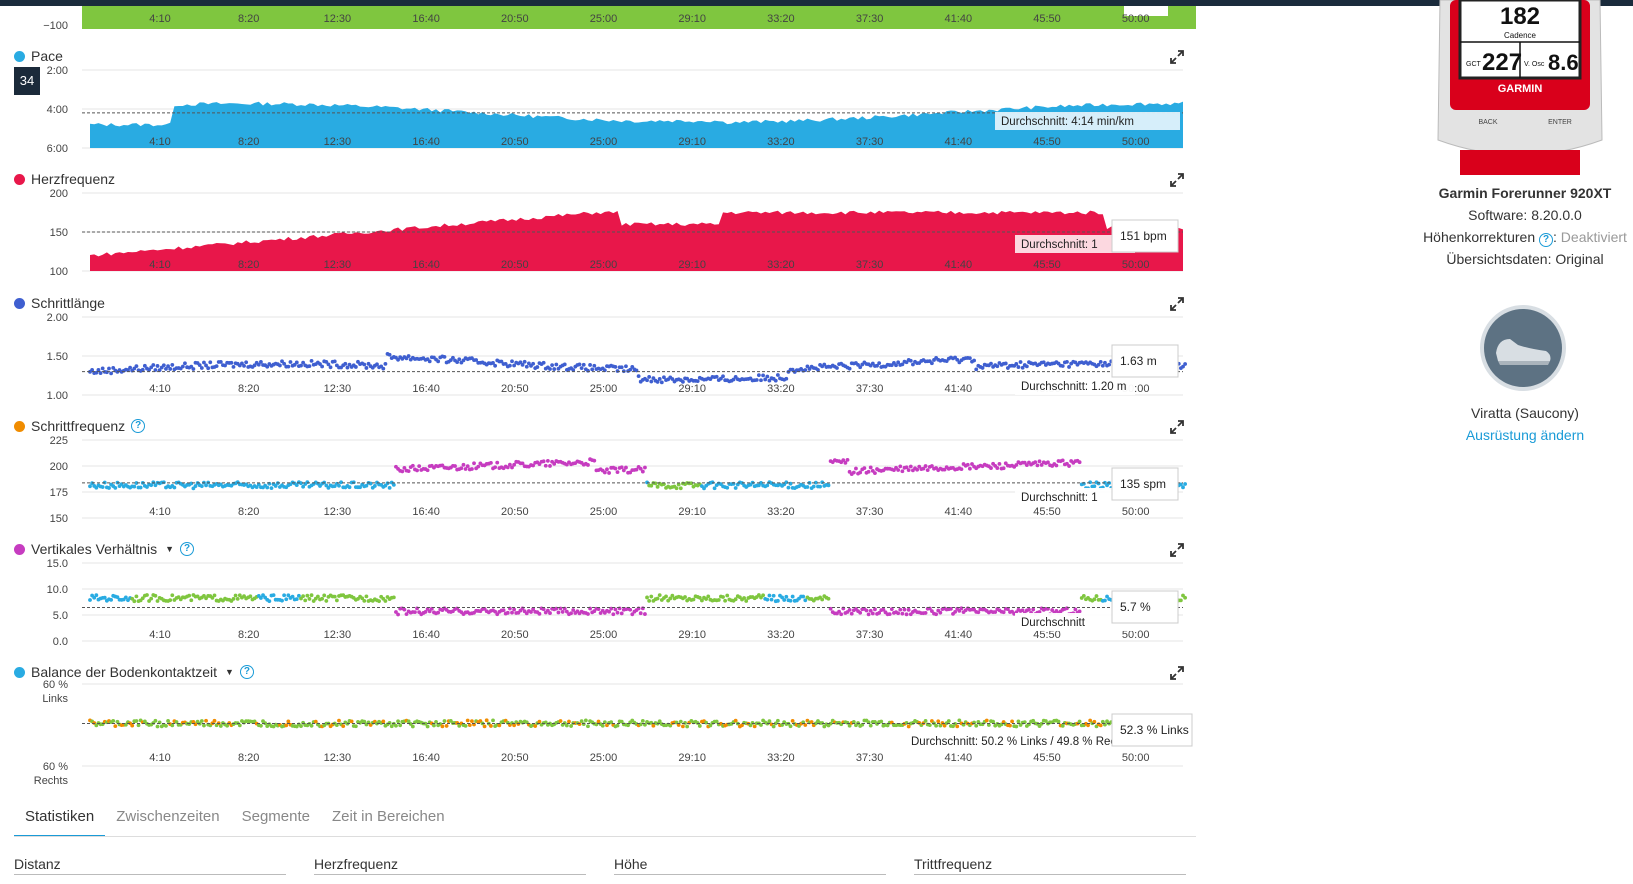 This screenshot has height=884, width=1633. What do you see at coordinates (104, 549) in the screenshot?
I see `chart-title-vratio: Vertikales Verhältnis ▼?` at bounding box center [104, 549].